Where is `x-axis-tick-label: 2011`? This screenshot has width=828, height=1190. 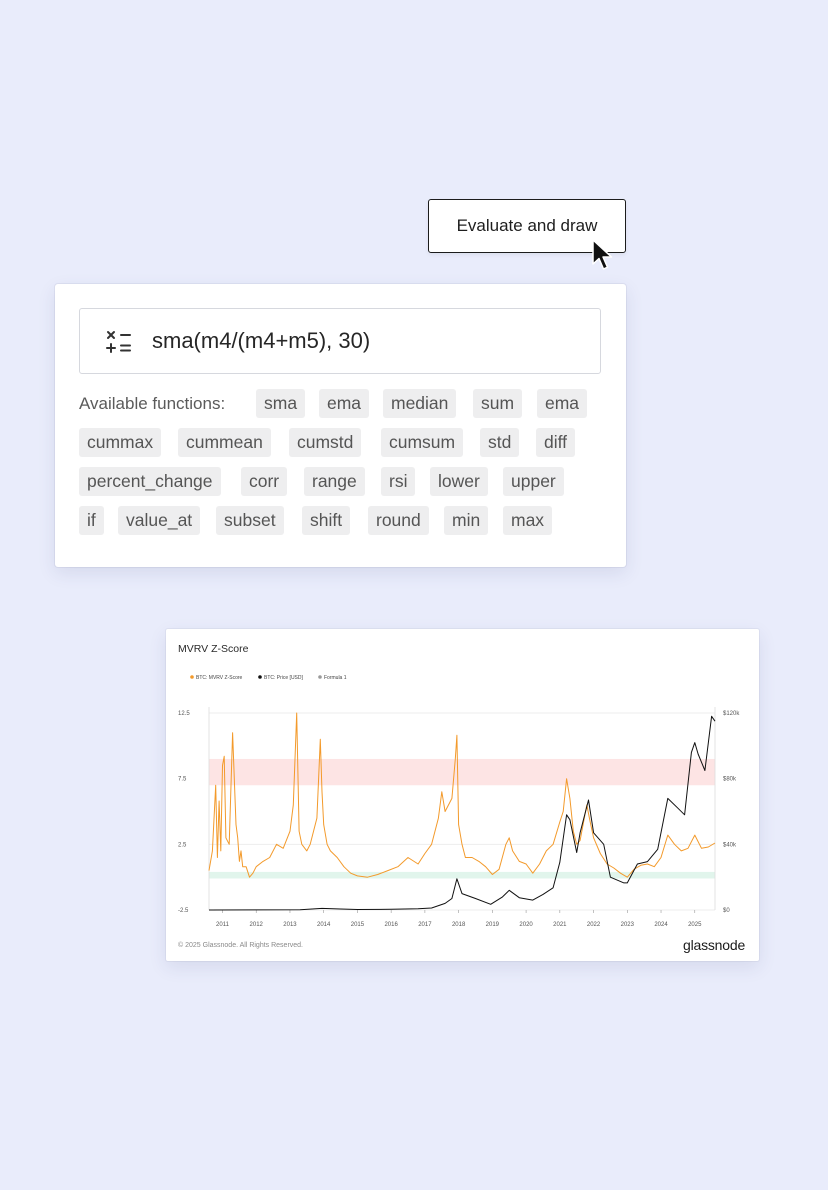
x-axis-tick-label: 2011 is located at coordinates (223, 925).